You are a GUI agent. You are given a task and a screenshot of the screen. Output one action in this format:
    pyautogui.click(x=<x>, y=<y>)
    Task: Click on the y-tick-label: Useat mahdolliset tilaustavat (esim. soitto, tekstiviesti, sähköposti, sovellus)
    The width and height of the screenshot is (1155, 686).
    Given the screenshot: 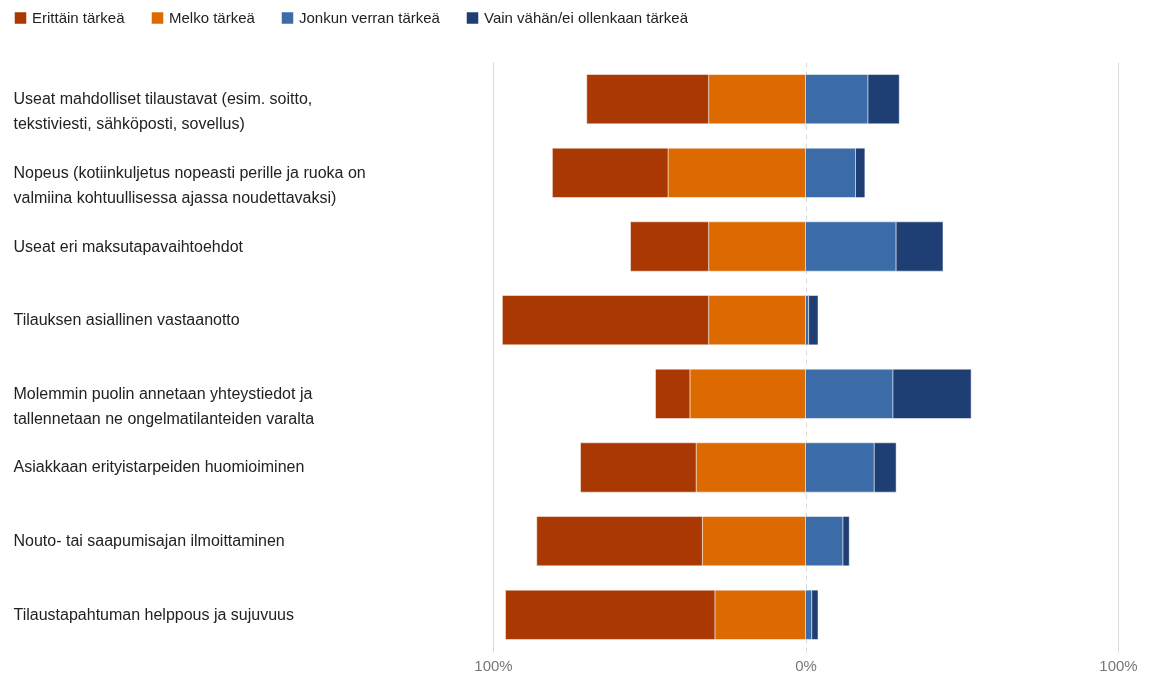 What is the action you would take?
    pyautogui.click(x=163, y=111)
    